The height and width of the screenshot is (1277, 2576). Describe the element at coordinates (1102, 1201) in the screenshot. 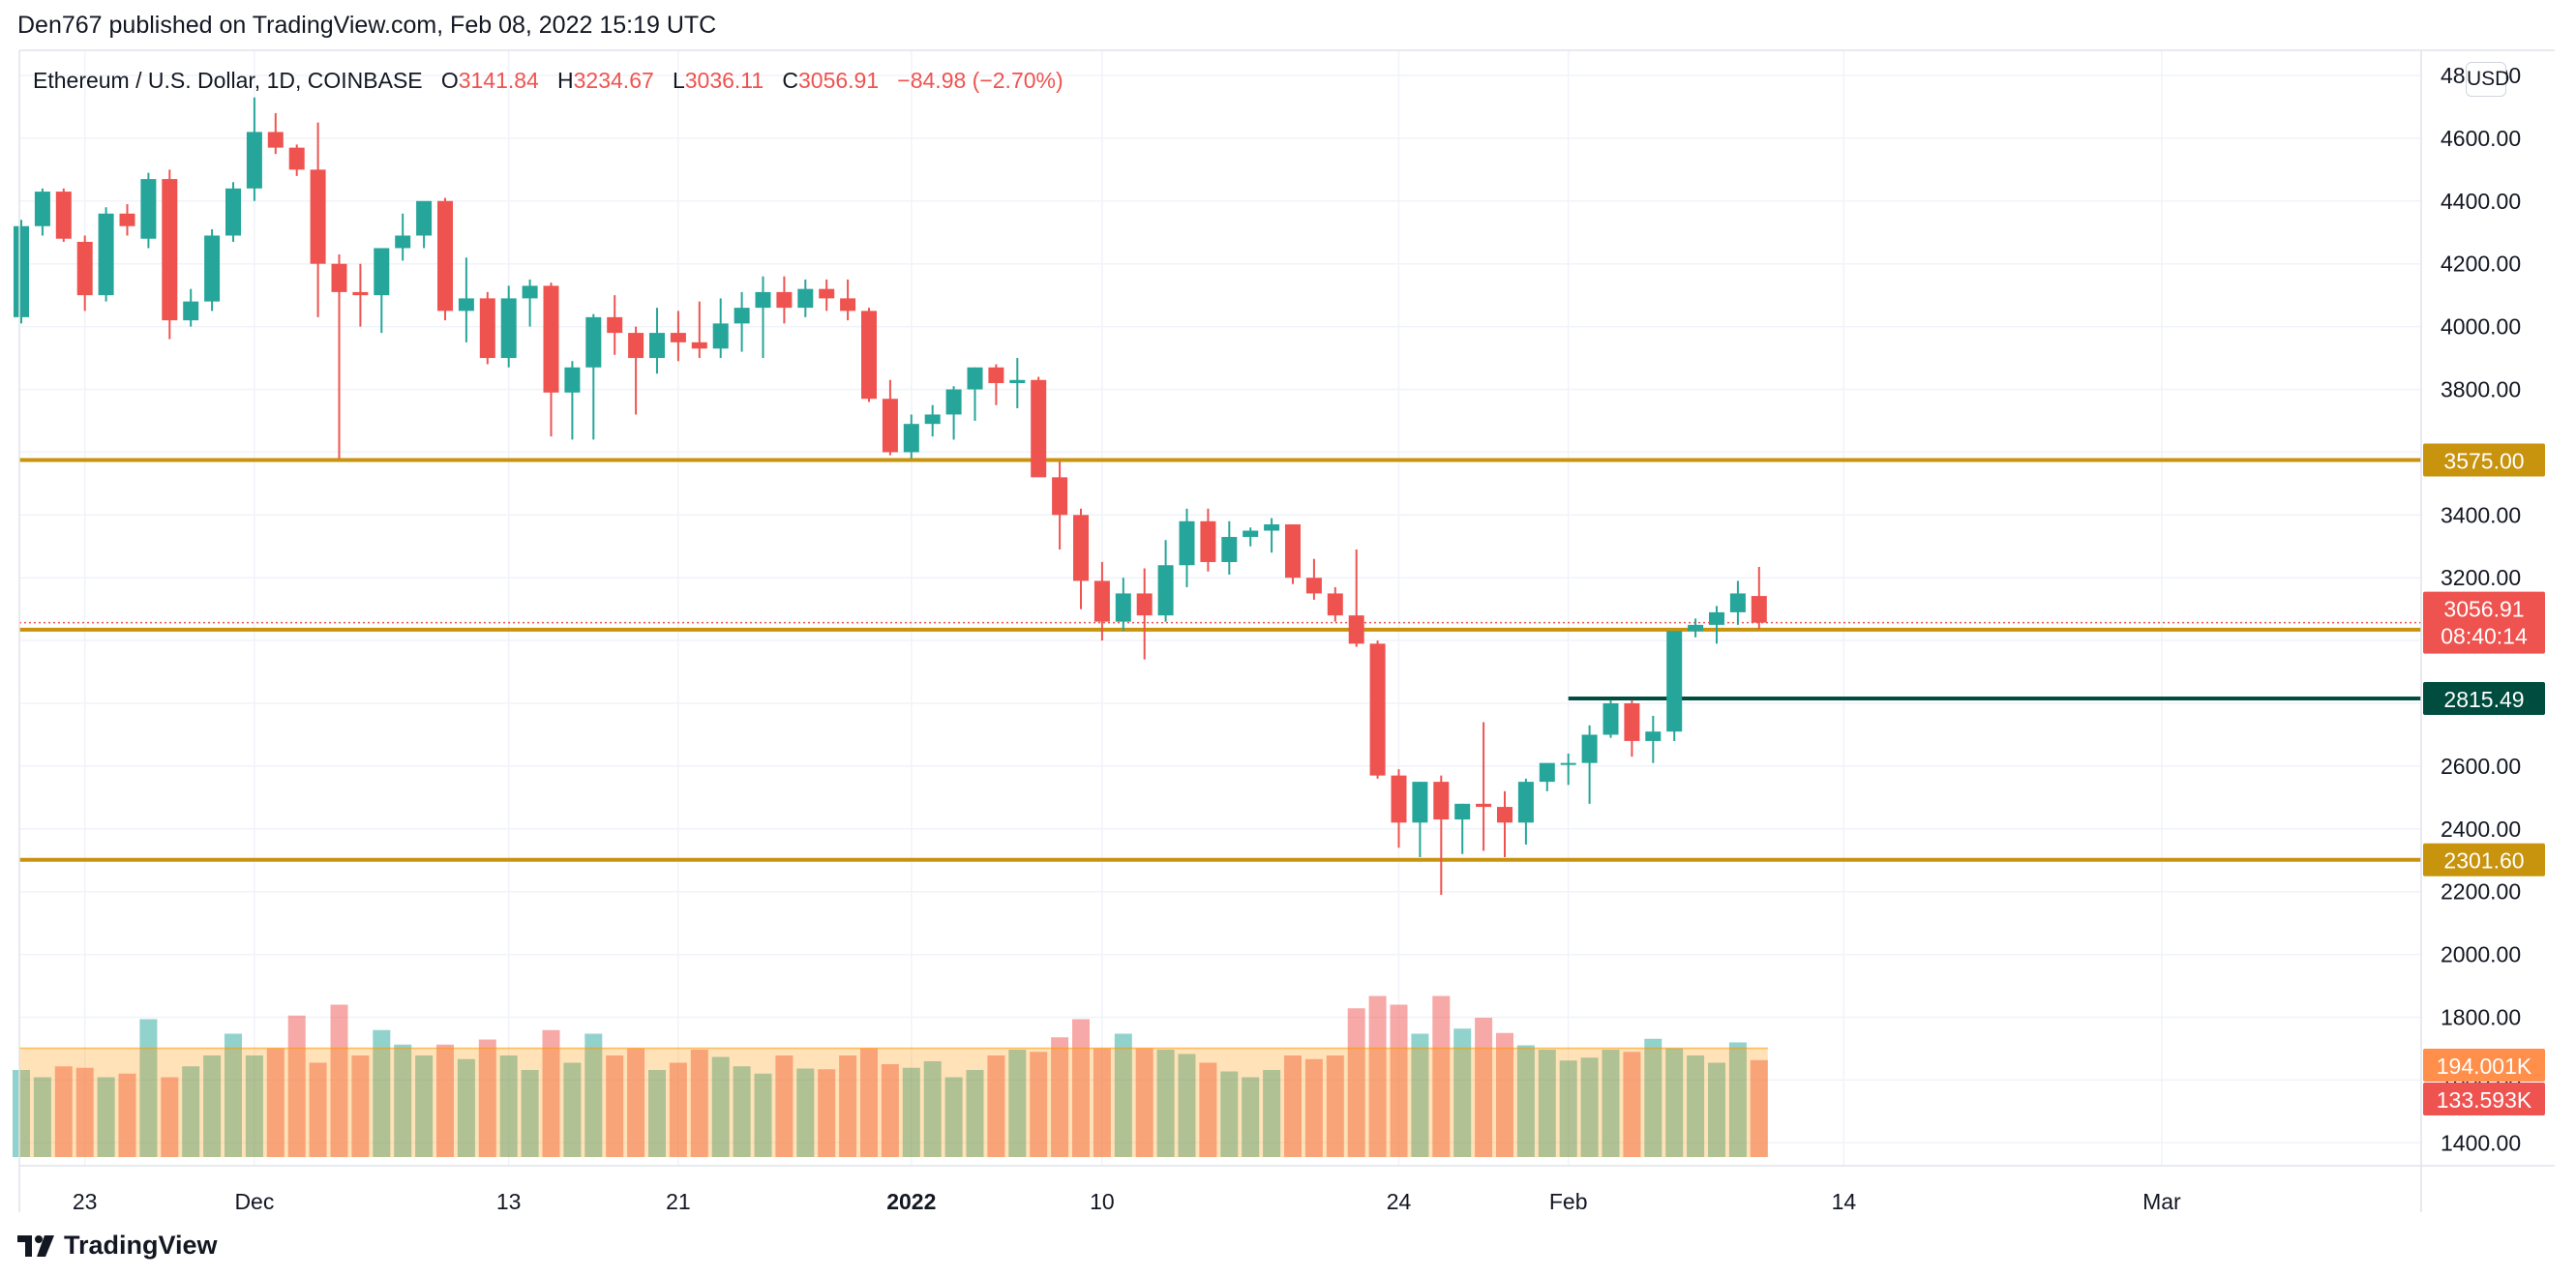

I see `time-tick-label: 10` at that location.